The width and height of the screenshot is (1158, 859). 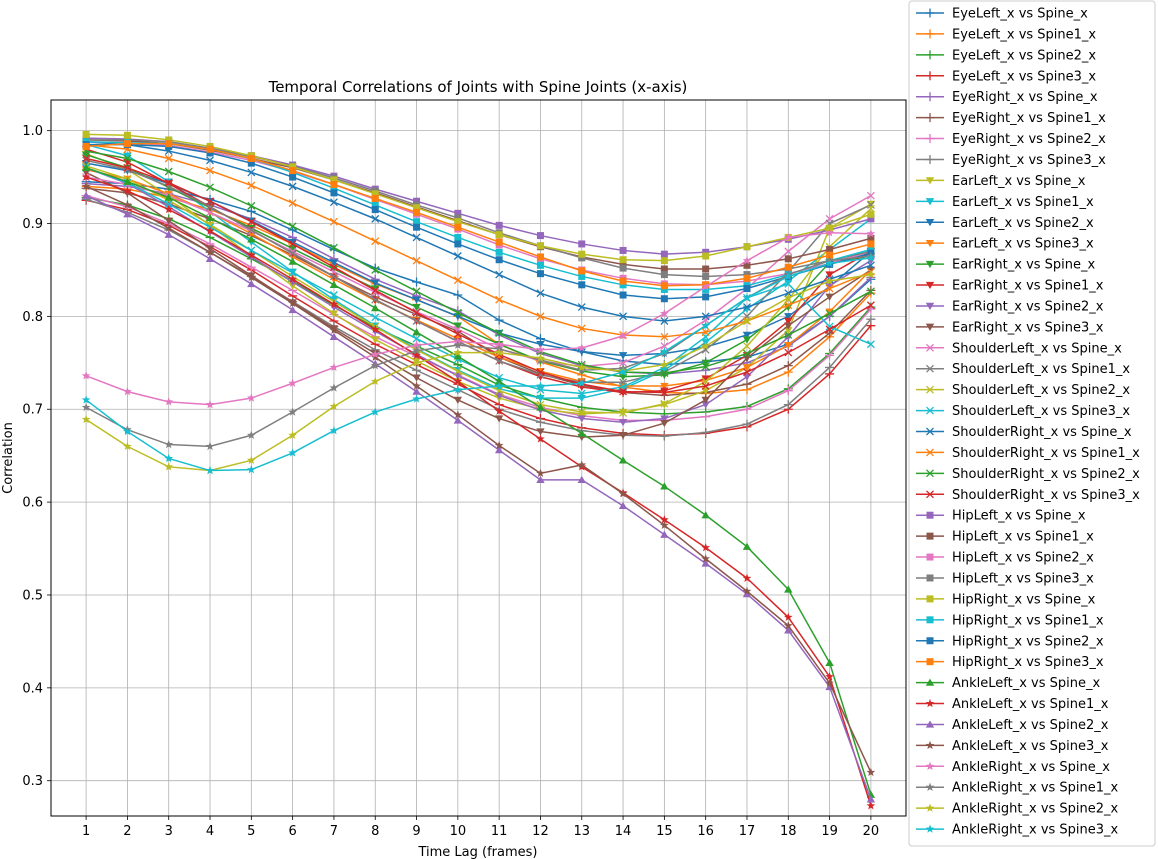 I want to click on legend-label: AnkleRight_x vs Spine1_x, so click(x=1035, y=788).